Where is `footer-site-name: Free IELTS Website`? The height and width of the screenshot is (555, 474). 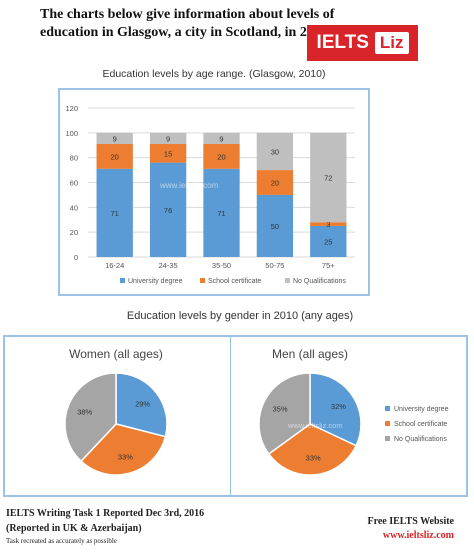
footer-site-name: Free IELTS Website is located at coordinates (411, 521).